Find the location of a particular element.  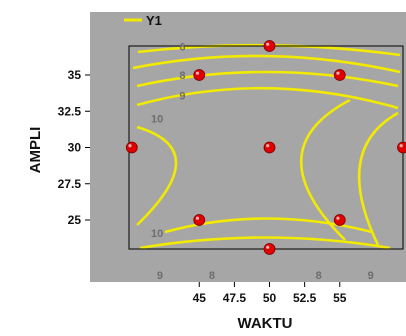

x-tick-label: 47.5 is located at coordinates (235, 298).